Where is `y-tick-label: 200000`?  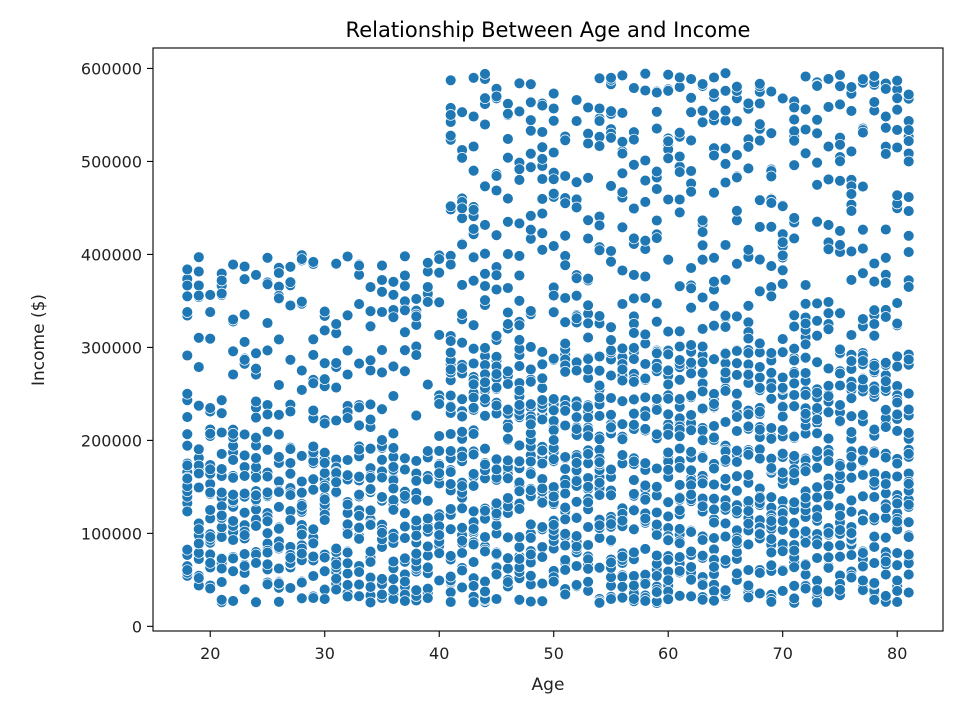 y-tick-label: 200000 is located at coordinates (111, 440).